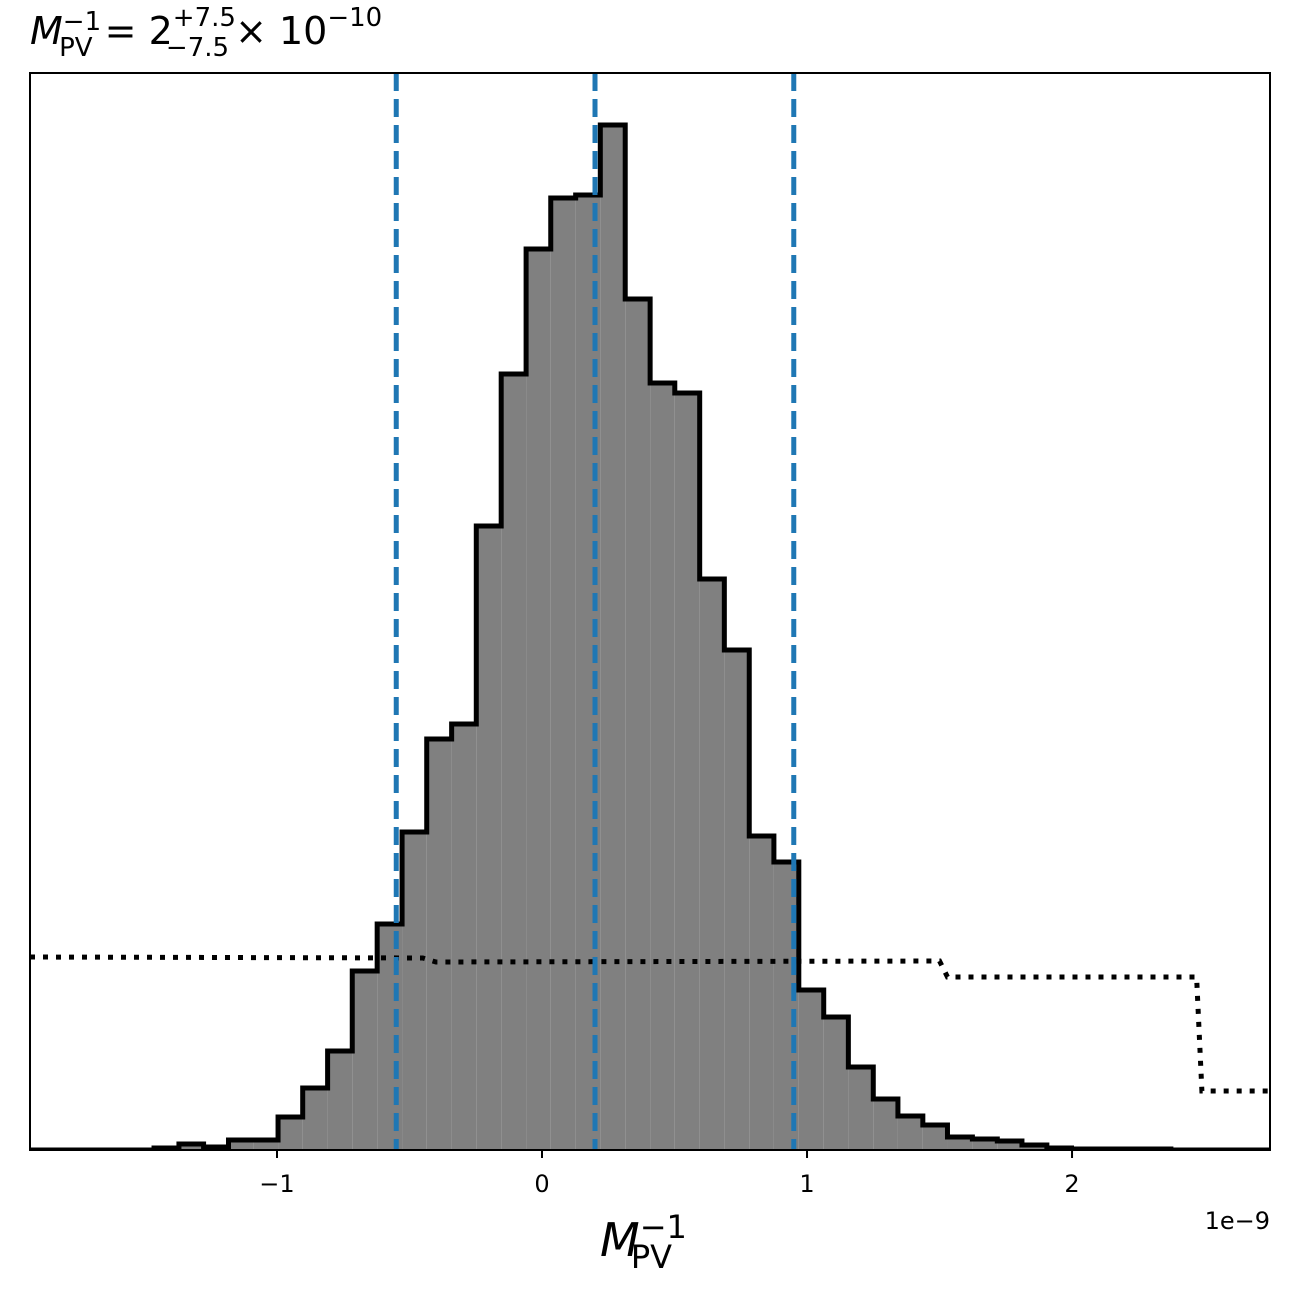 The image size is (1289, 1293). Describe the element at coordinates (206, 33) in the screenshot. I see `chart-title: M−1 PV = 2+7.5 −7.5 × 10−10` at that location.